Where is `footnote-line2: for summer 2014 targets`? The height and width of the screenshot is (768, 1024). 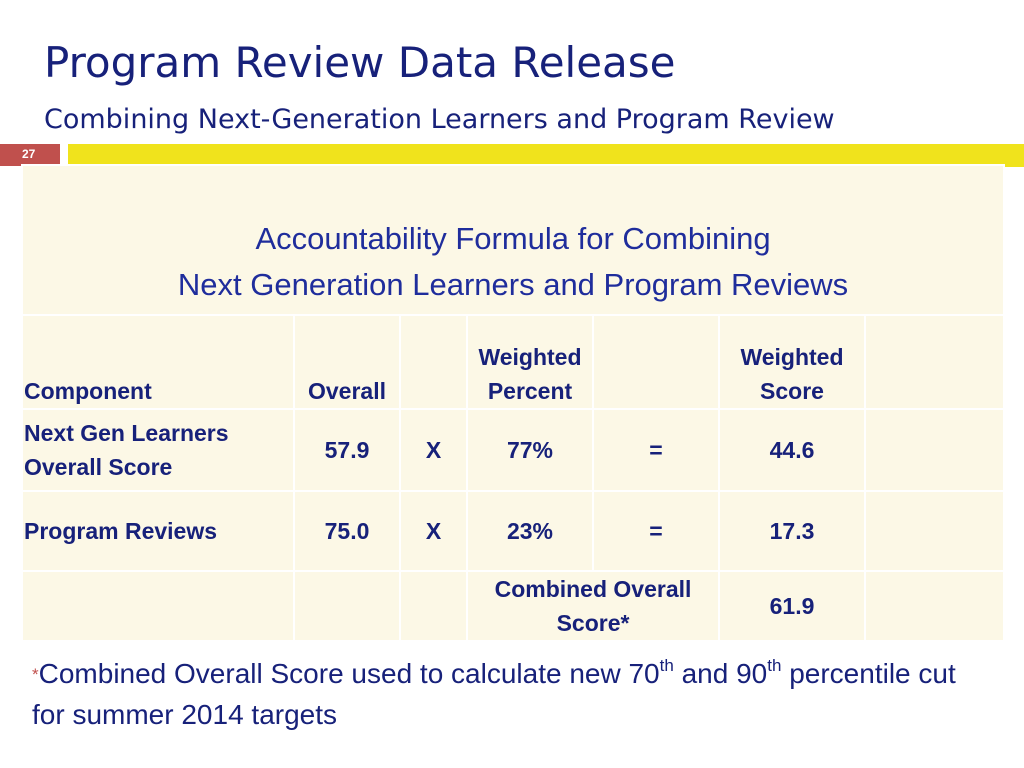 footnote-line2: for summer 2014 targets is located at coordinates (185, 714).